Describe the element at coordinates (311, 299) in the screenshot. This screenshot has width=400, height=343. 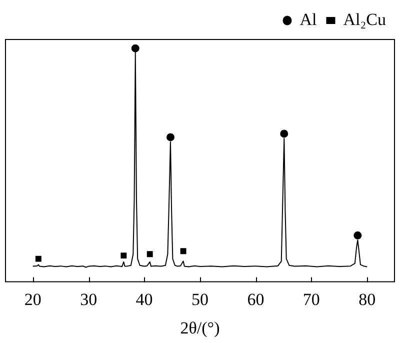
I see `x-tick-label: 70` at that location.